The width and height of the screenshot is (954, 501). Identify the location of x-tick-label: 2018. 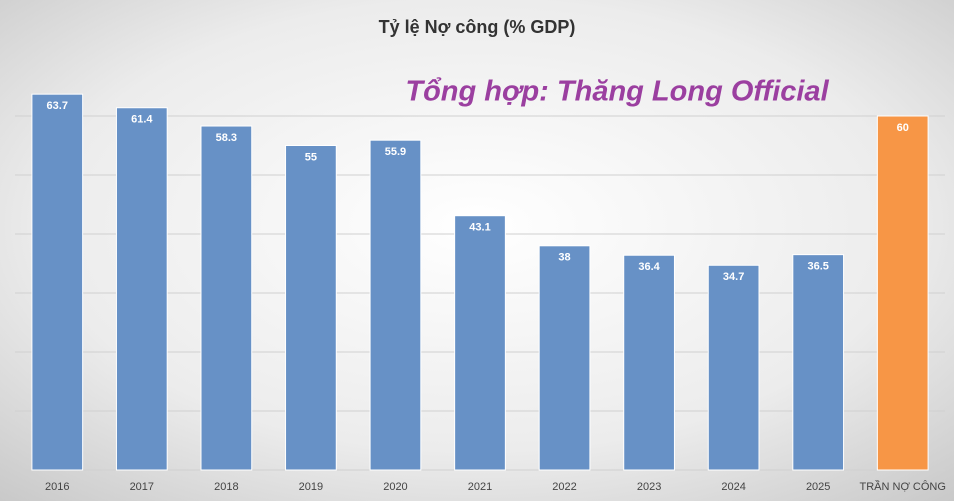
(226, 487).